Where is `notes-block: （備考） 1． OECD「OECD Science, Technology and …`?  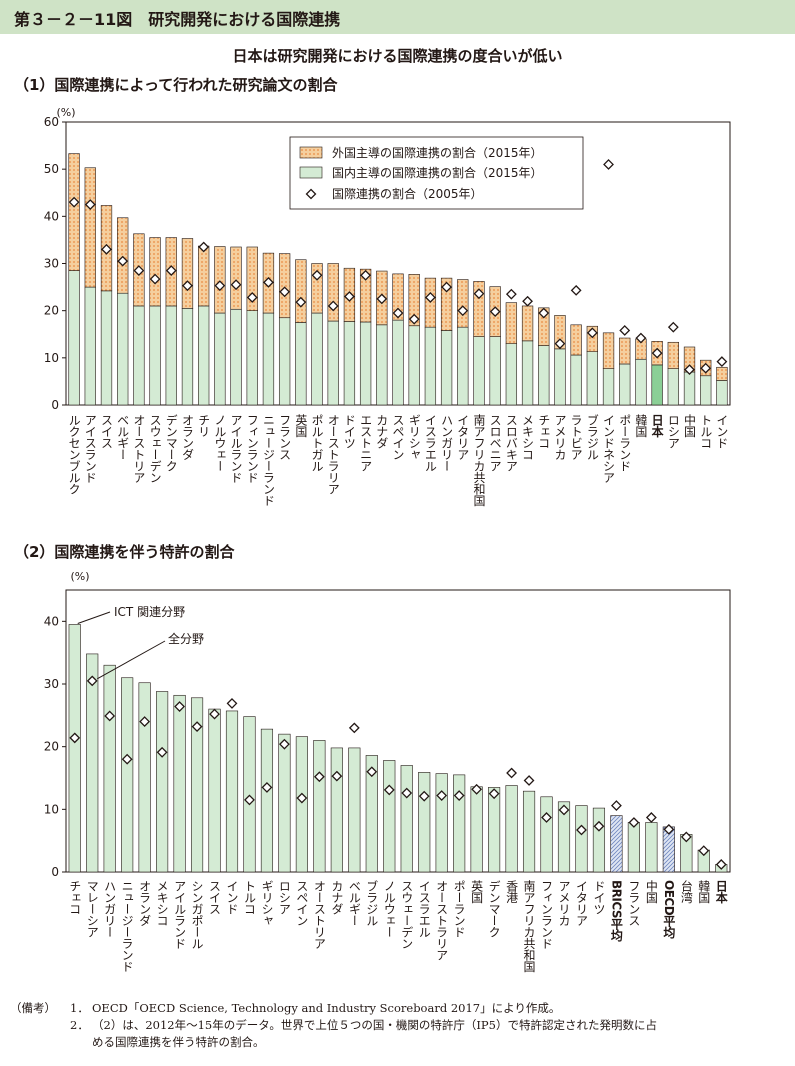 notes-block: （備考） 1． OECD「OECD Science, Technology and … is located at coordinates (333, 1025).